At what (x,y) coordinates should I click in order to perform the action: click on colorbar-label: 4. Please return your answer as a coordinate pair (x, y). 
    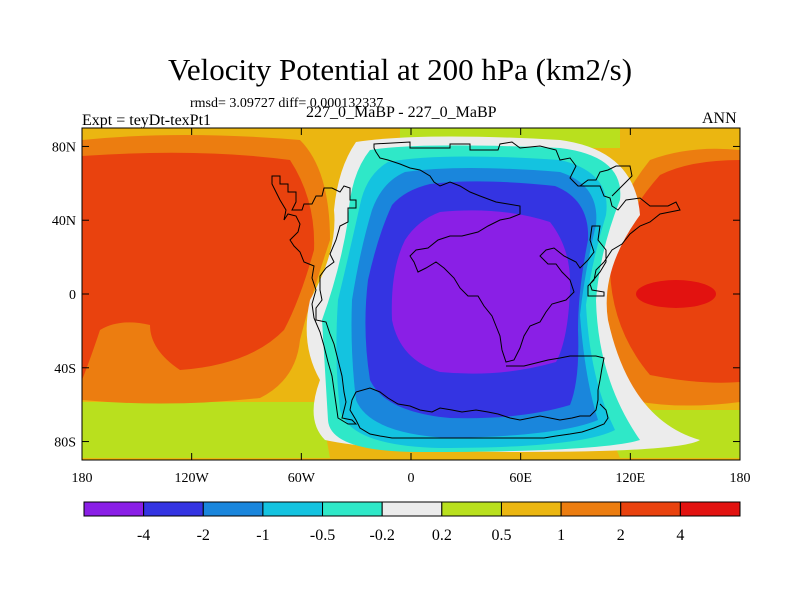
    Looking at the image, I should click on (680, 535).